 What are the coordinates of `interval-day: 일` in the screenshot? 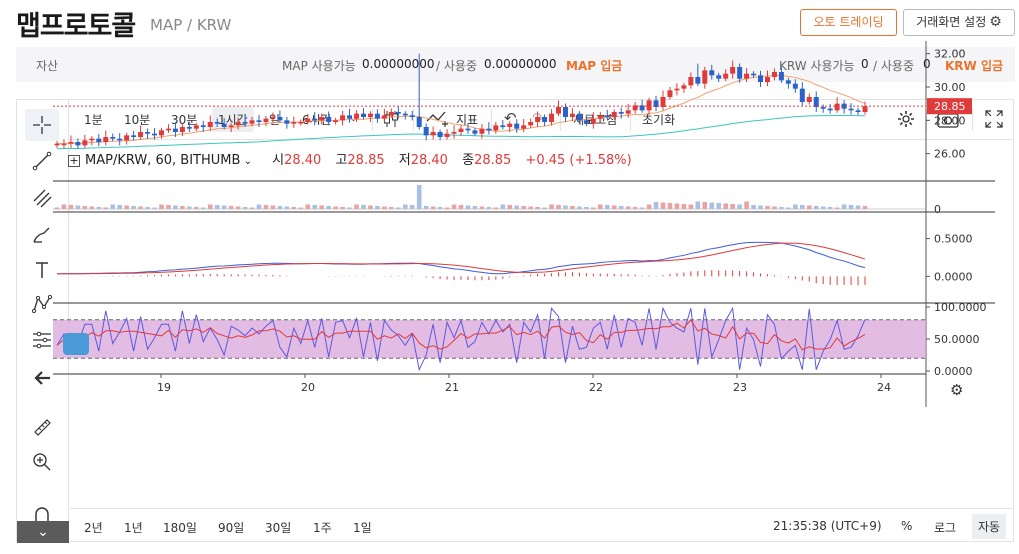 It's located at (275, 120).